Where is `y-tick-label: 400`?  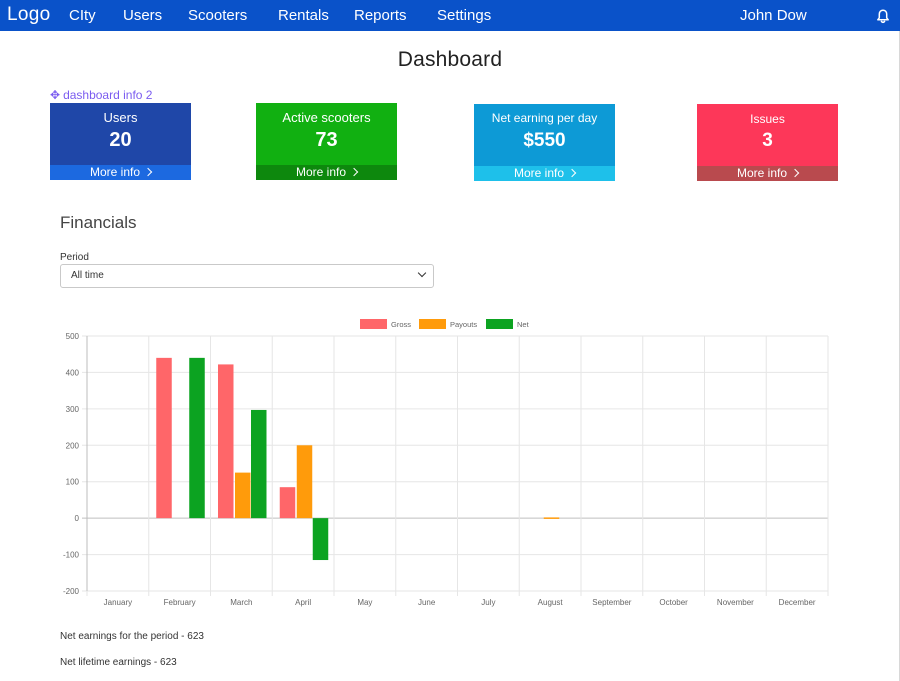 y-tick-label: 400 is located at coordinates (73, 372).